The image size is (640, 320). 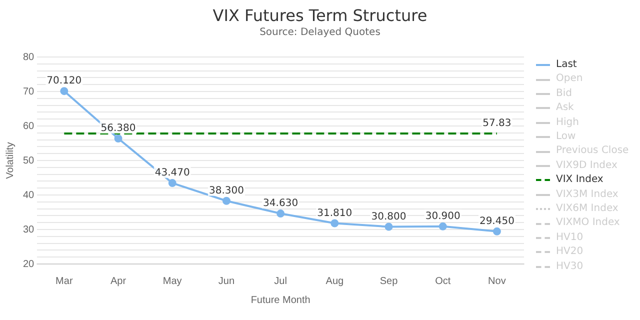 What do you see at coordinates (566, 65) in the screenshot?
I see `legend-label: Last` at bounding box center [566, 65].